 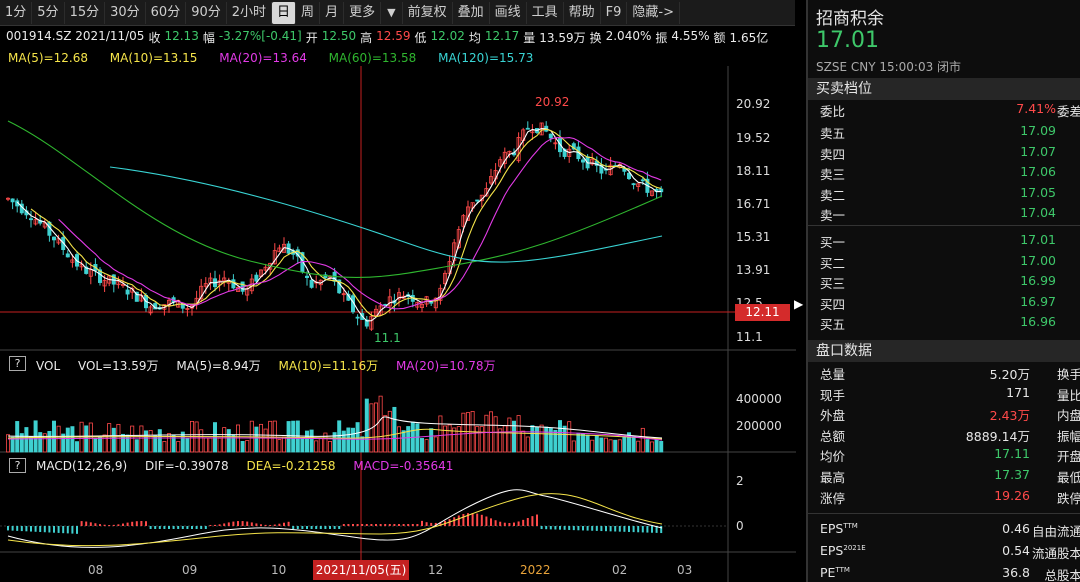 I want to click on period-button-1: 5分, so click(x=48, y=12).